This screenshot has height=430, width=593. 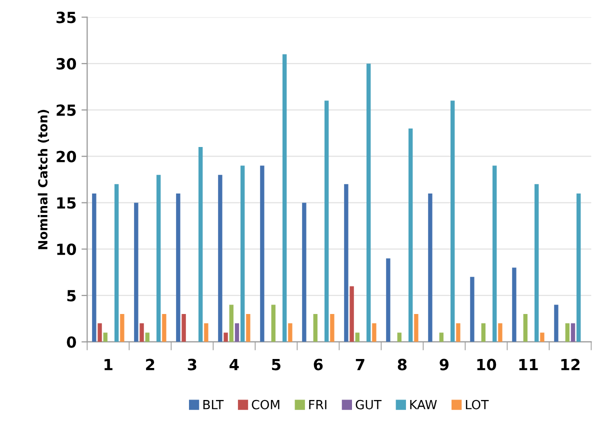 What do you see at coordinates (66, 110) in the screenshot?
I see `y-tick-label: 25` at bounding box center [66, 110].